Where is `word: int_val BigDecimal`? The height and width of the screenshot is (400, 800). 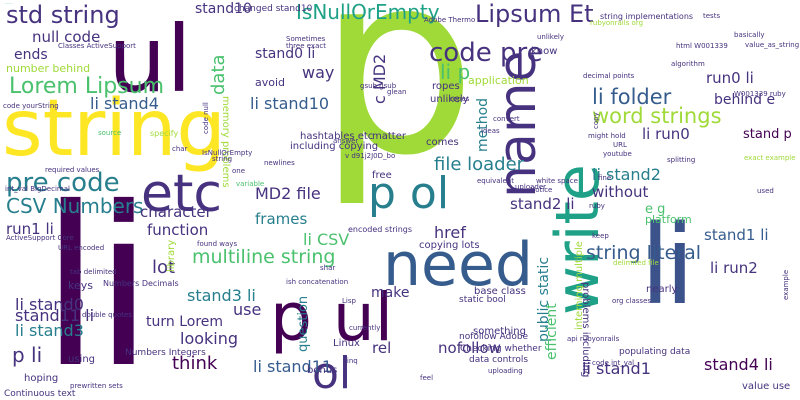 word: int_val BigDecimal is located at coordinates (37, 189).